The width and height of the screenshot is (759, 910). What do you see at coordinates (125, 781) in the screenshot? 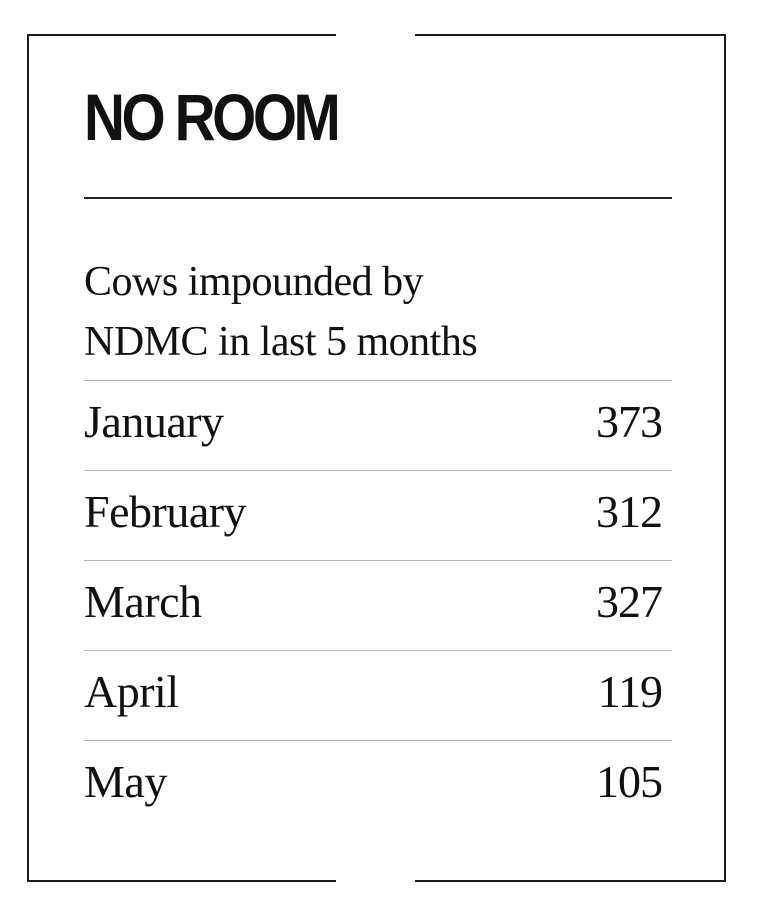
I see `month-label: May` at bounding box center [125, 781].